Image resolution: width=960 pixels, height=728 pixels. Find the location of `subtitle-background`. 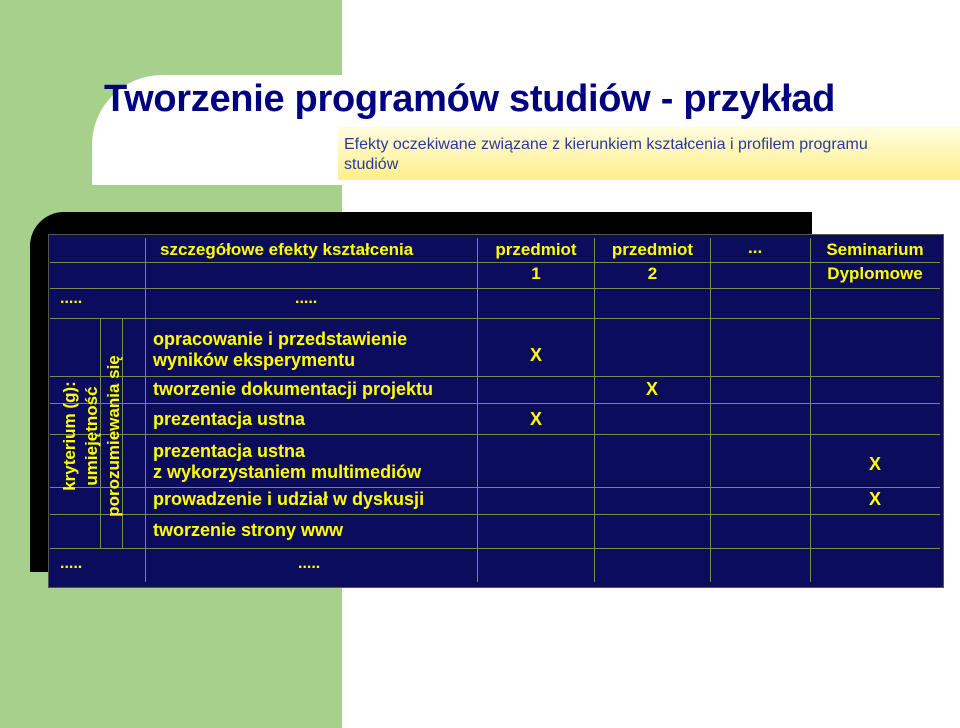

subtitle-background is located at coordinates (649, 153).